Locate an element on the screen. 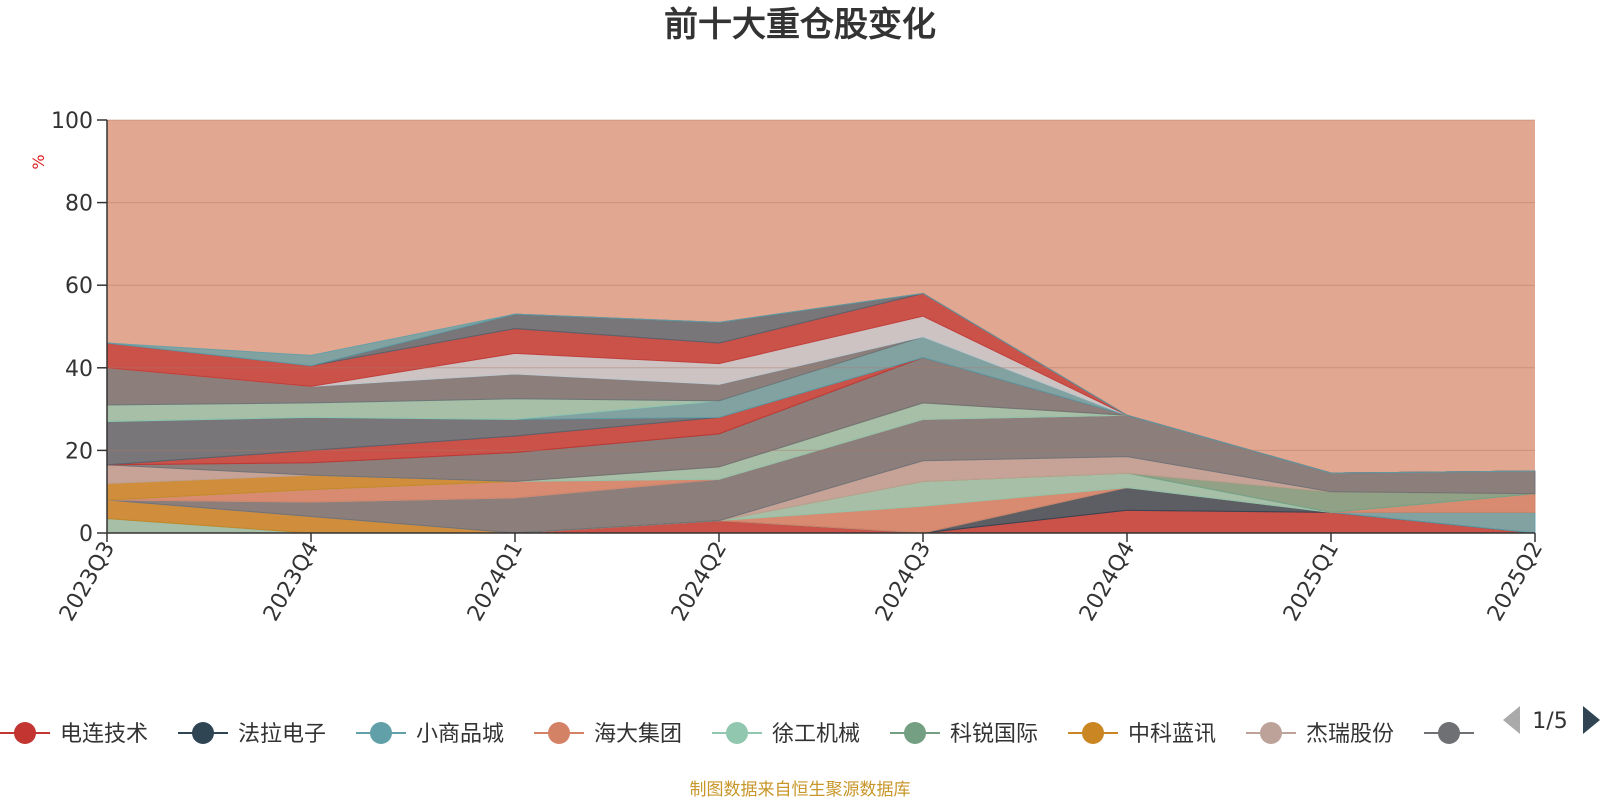 Image resolution: width=1600 pixels, height=800 pixels. legend-item: 徐工机械 is located at coordinates (786, 734).